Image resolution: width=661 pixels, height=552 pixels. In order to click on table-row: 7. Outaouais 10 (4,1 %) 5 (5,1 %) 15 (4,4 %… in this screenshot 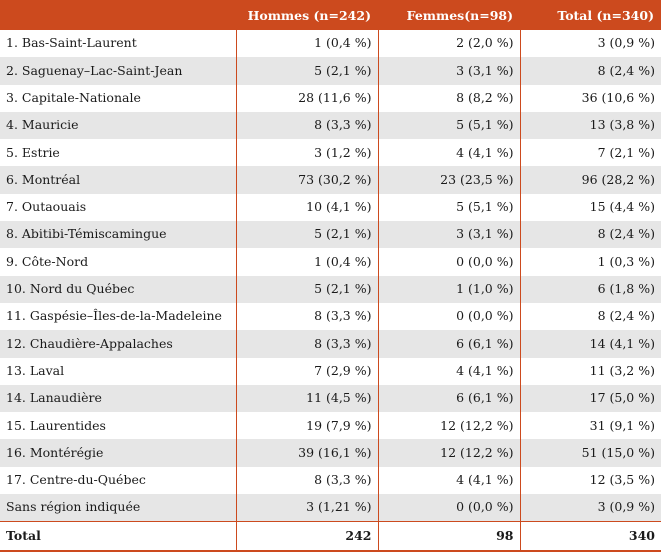, I will do `click(330, 207)`.